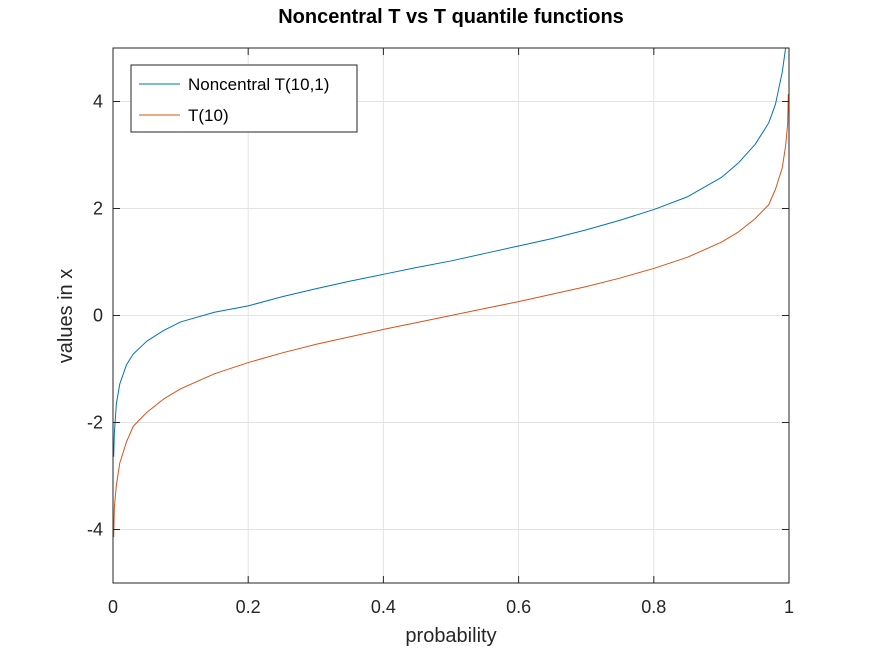 Image resolution: width=872 pixels, height=654 pixels. I want to click on legend-label-t10: T(10), so click(208, 115).